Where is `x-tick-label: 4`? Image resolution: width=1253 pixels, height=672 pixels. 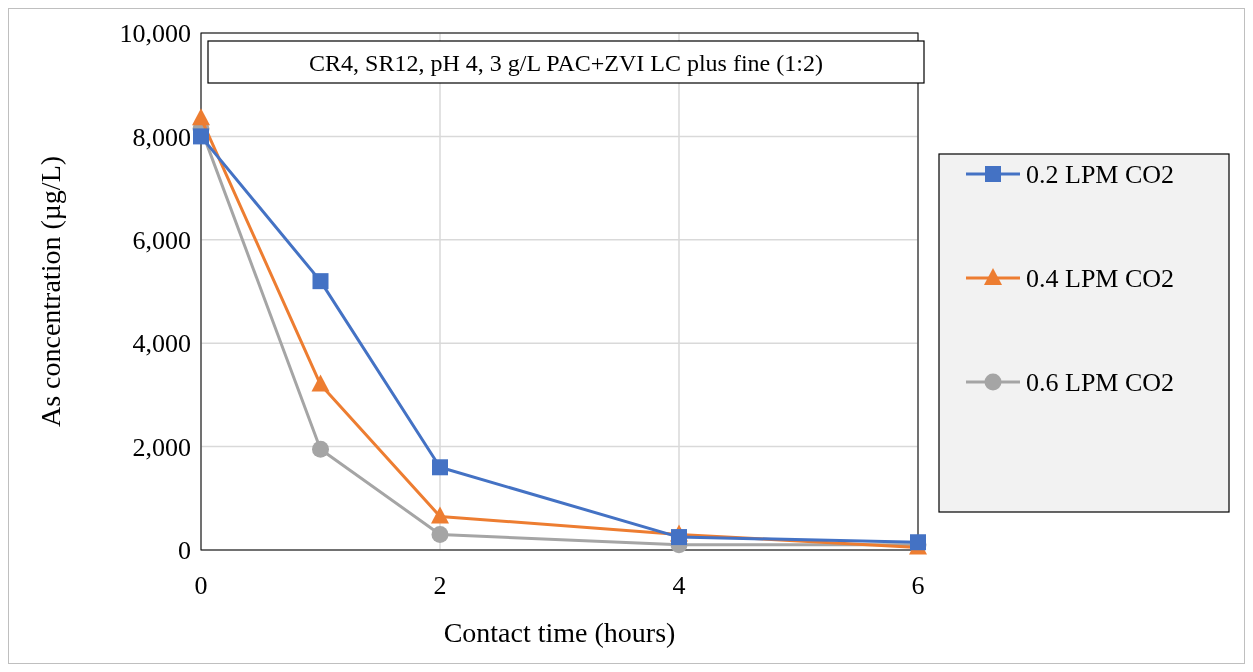
x-tick-label: 4 is located at coordinates (679, 585).